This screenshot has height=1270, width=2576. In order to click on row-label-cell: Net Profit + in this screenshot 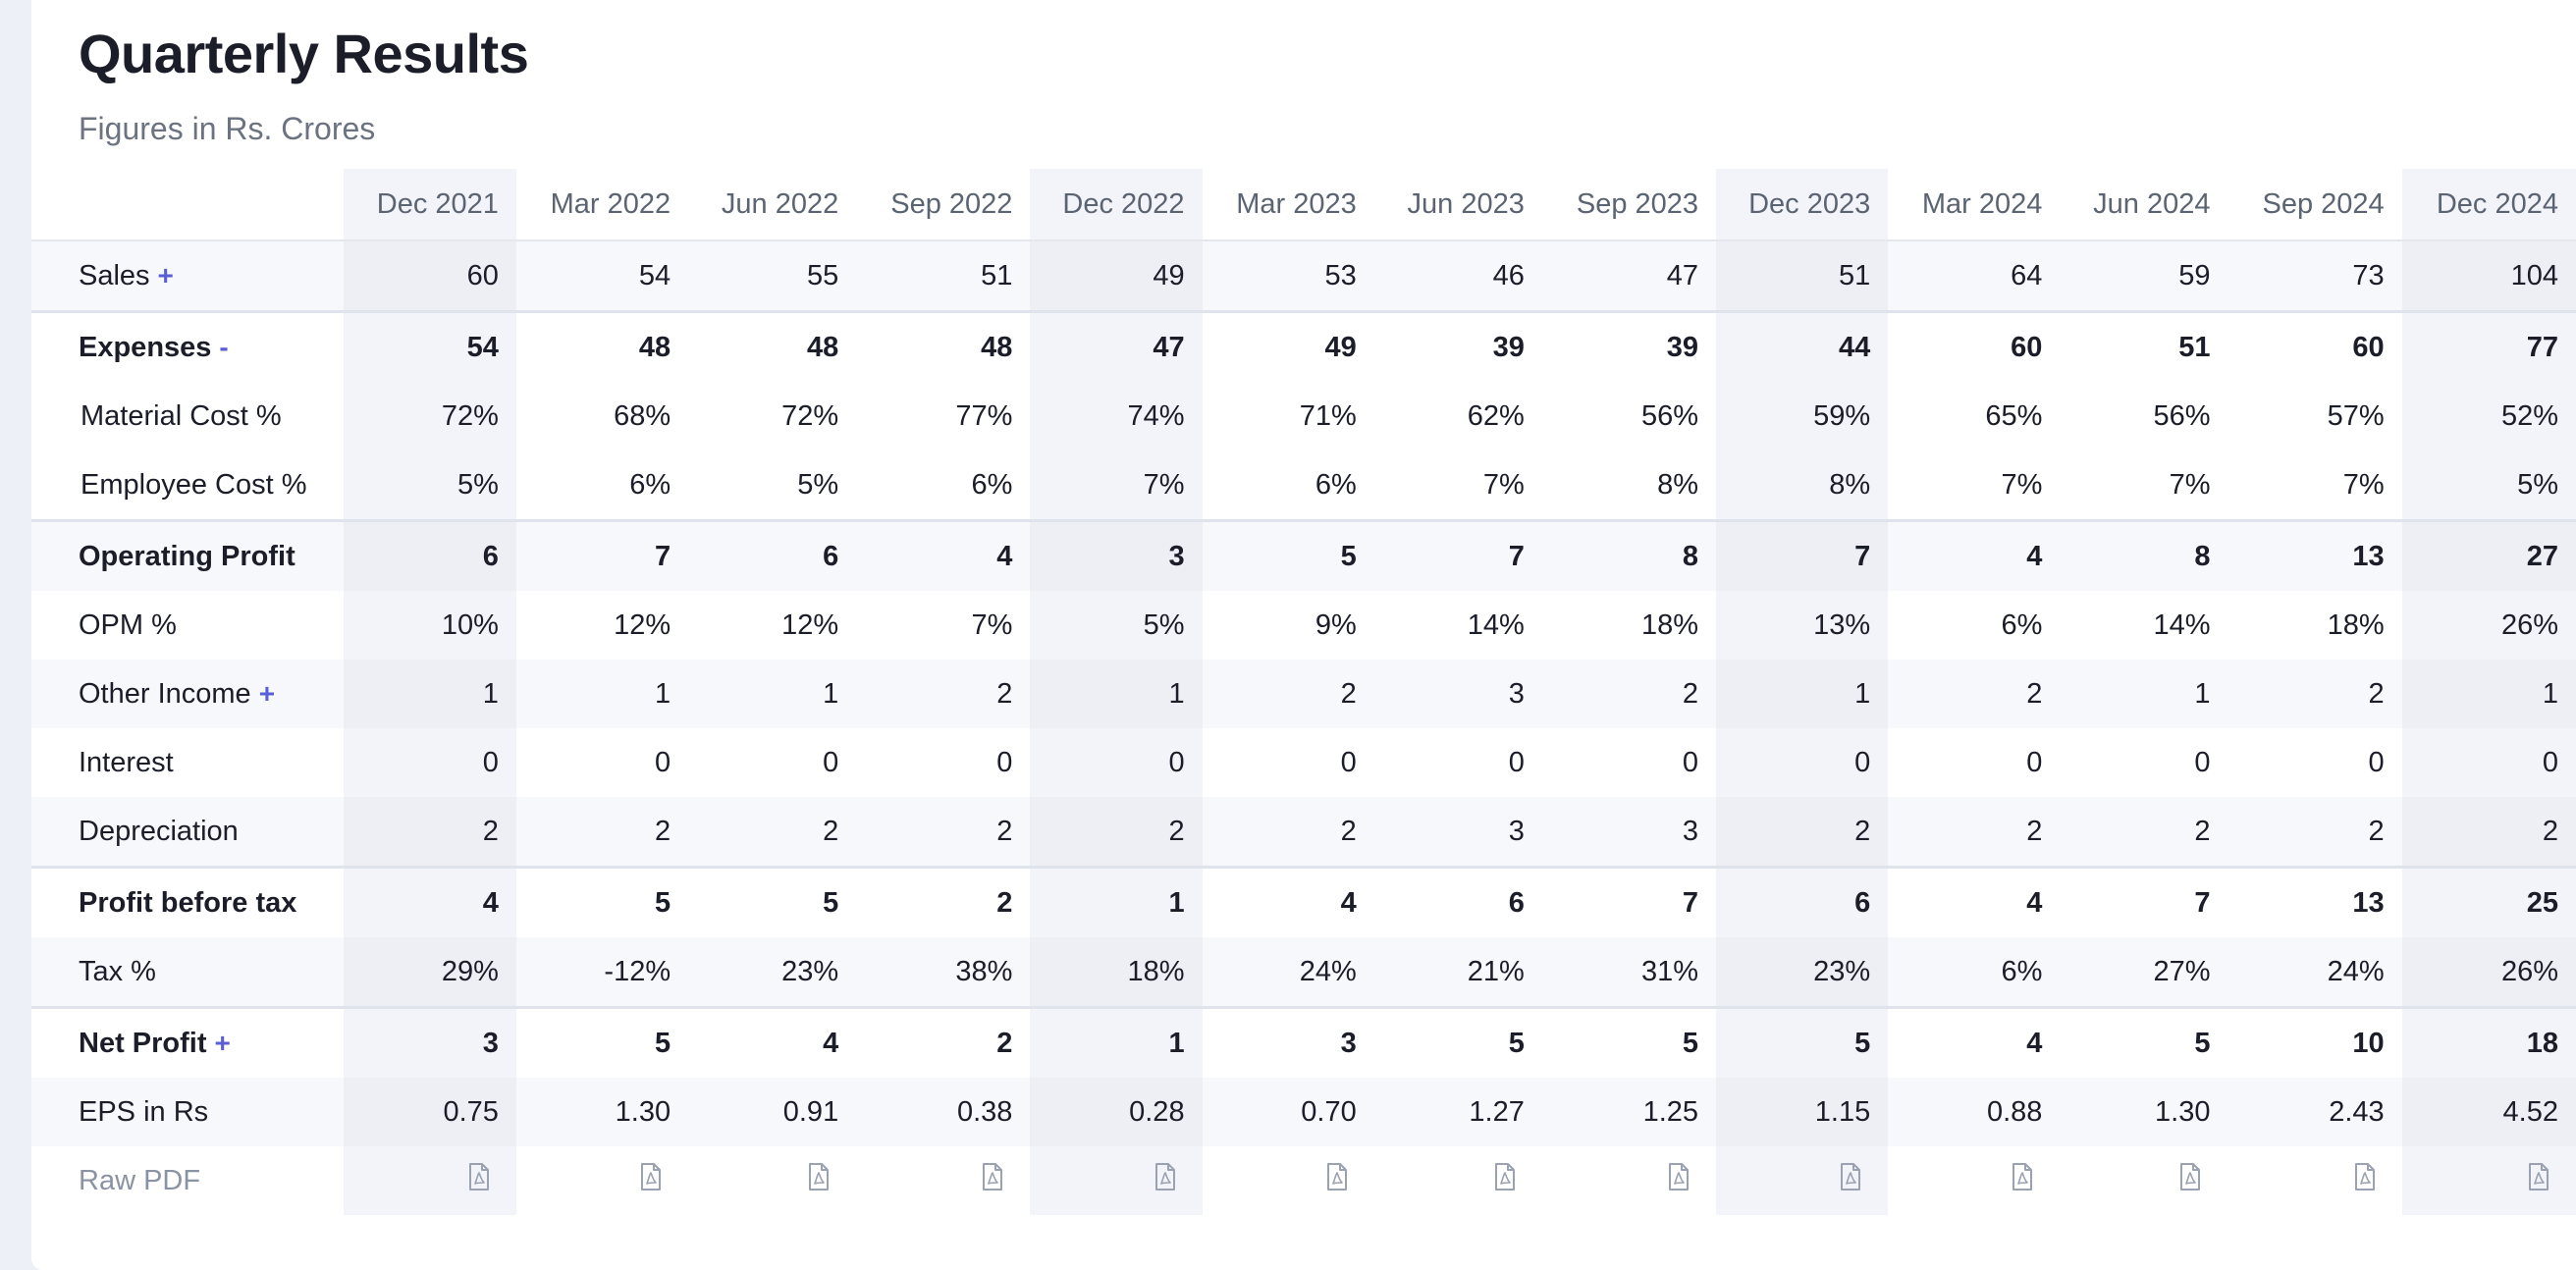, I will do `click(187, 1042)`.